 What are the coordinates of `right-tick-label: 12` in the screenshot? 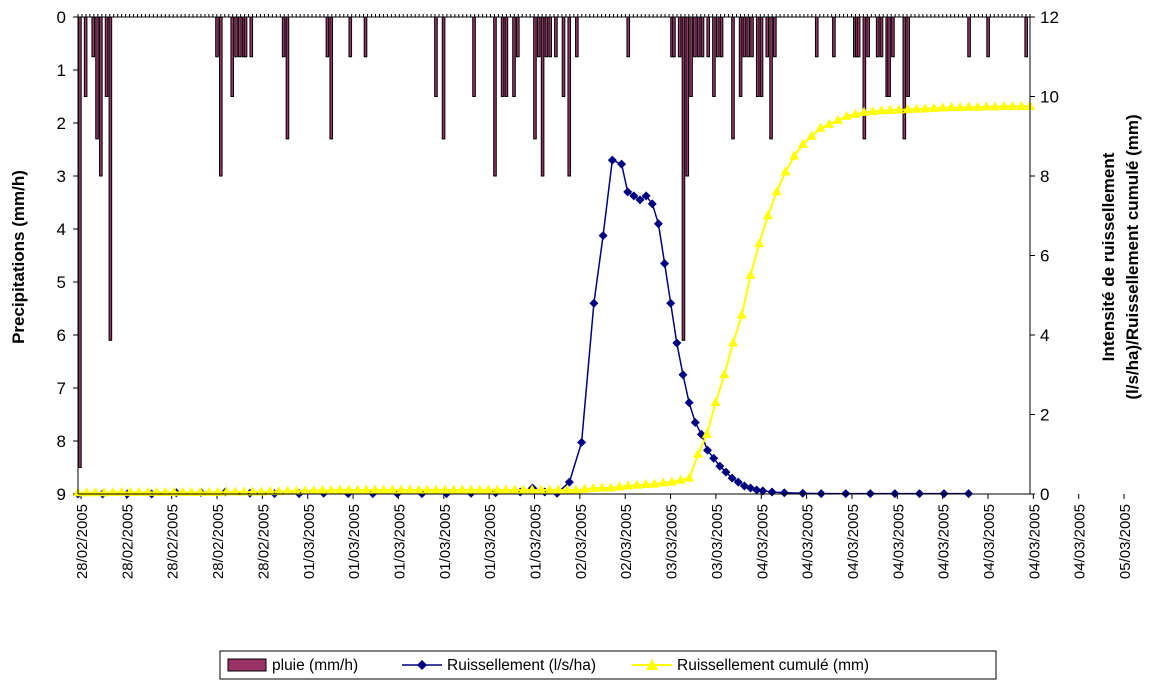 It's located at (1049, 17).